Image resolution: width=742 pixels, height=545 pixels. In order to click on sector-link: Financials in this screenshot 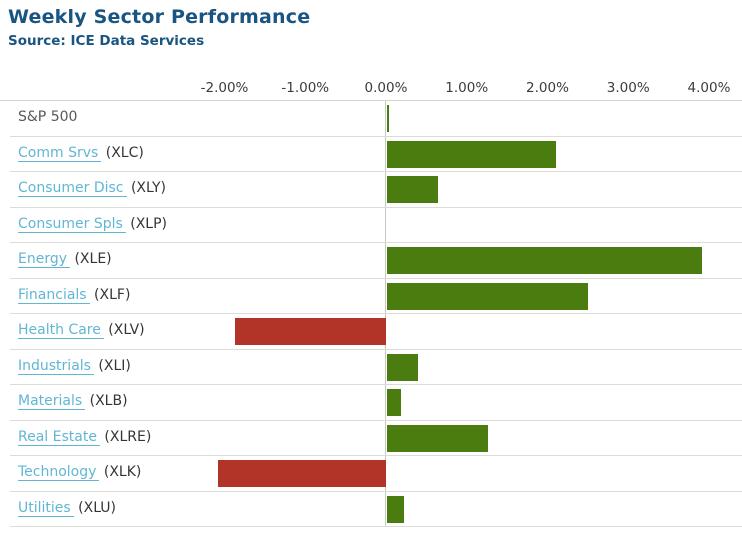, I will do `click(54, 295)`.